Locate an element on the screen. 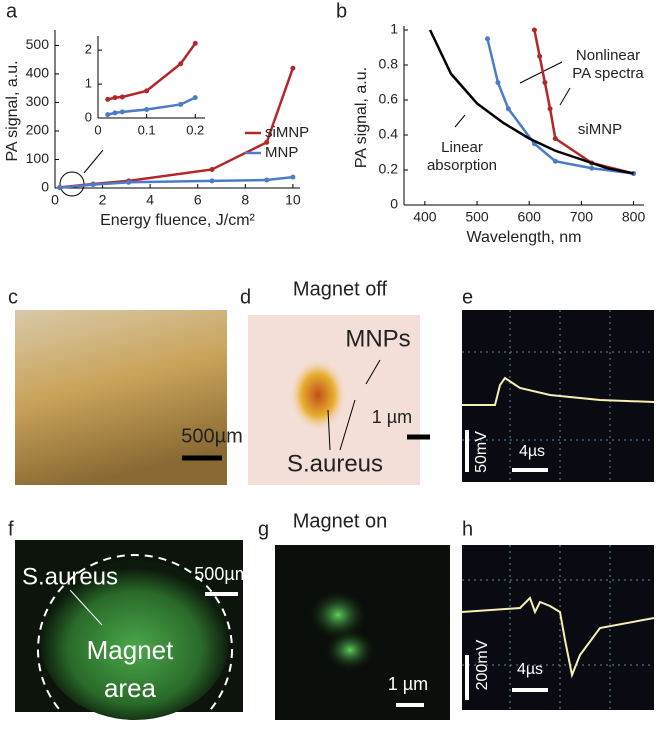 The width and height of the screenshot is (662, 731). scale-label: 4µs is located at coordinates (530, 669).